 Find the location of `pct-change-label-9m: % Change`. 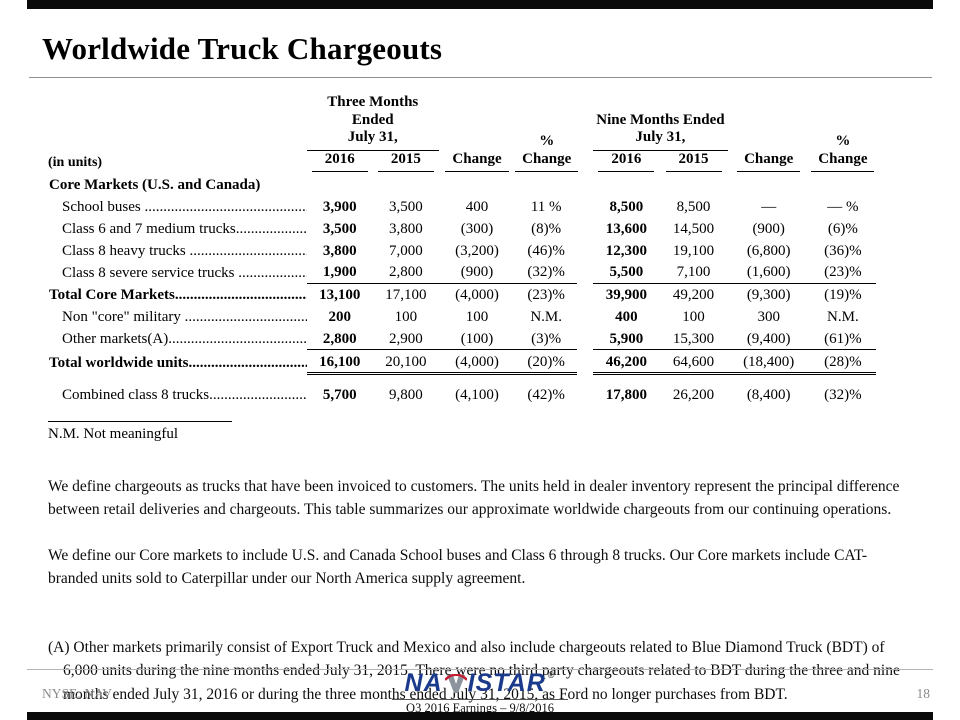

pct-change-label-9m: % Change is located at coordinates (843, 152).